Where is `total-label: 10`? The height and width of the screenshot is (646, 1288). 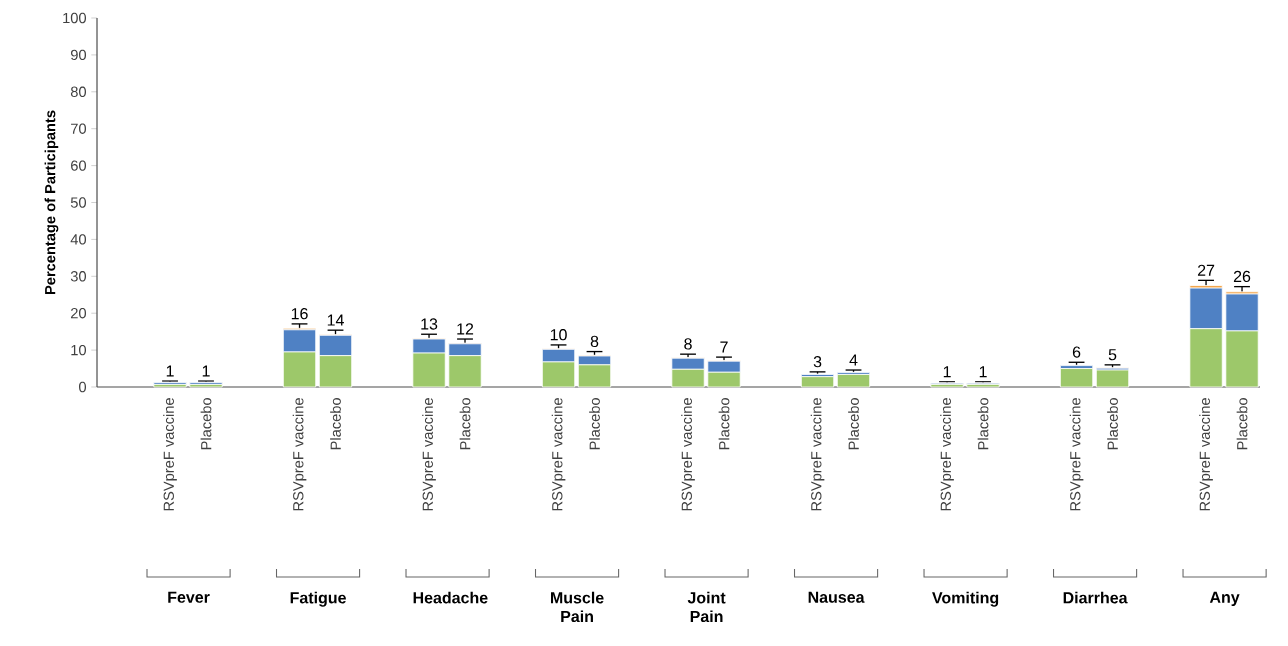
total-label: 10 is located at coordinates (558, 335).